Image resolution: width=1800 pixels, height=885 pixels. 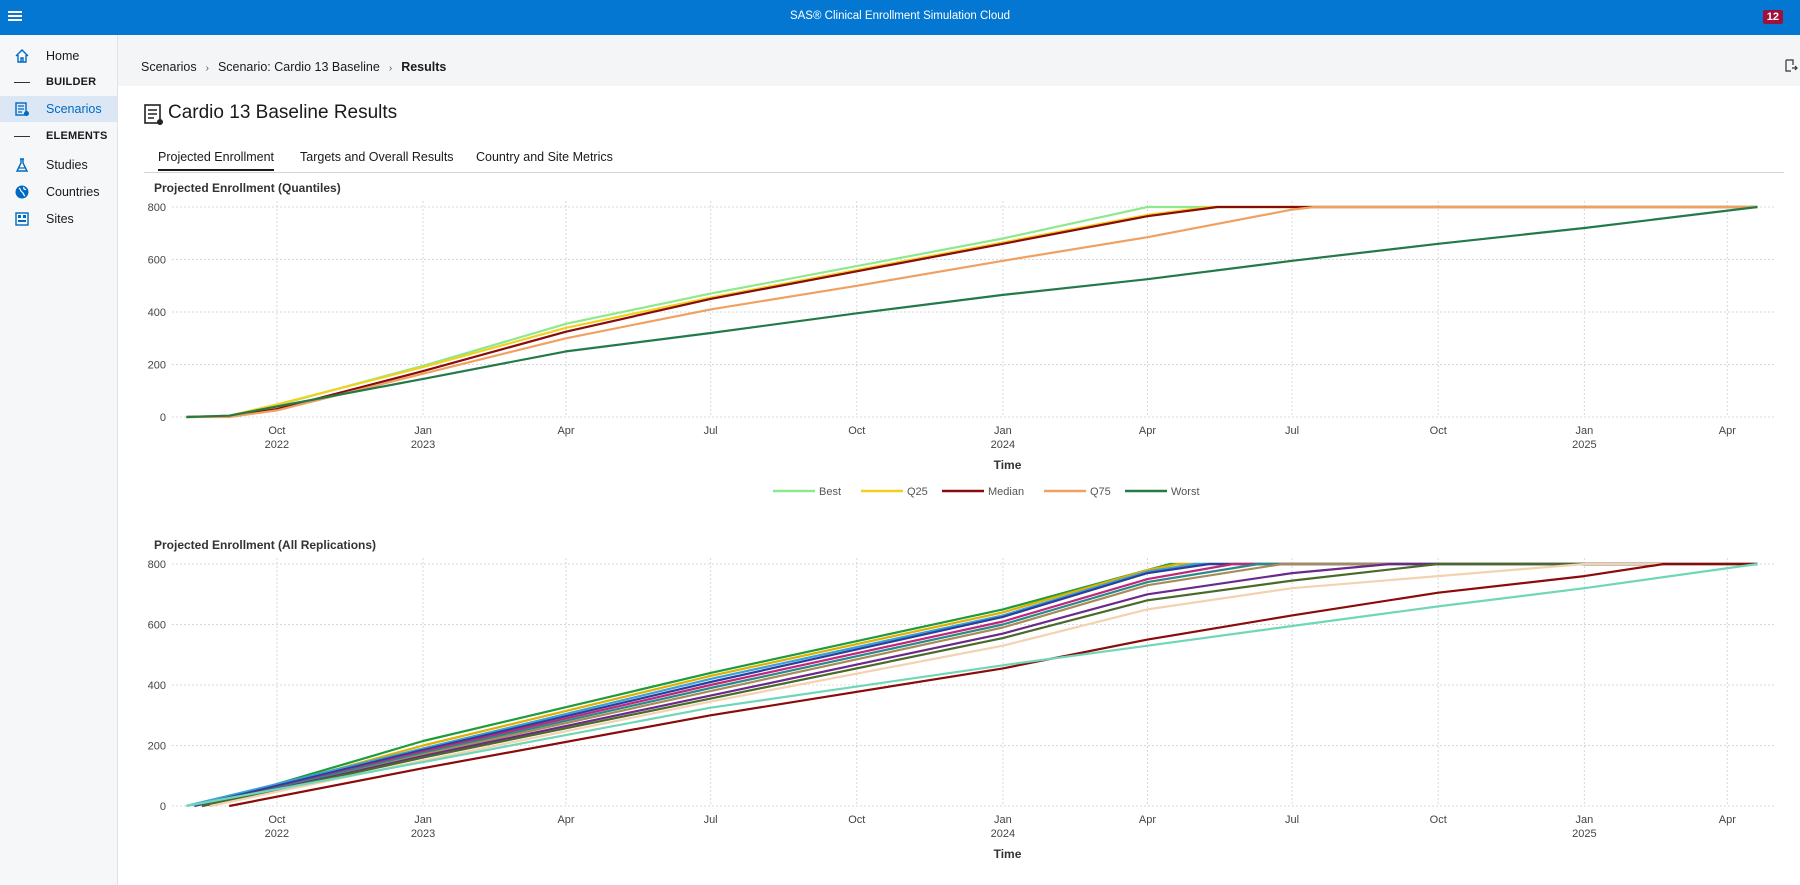 I want to click on legend-item-q75: Q75, so click(x=1077, y=492).